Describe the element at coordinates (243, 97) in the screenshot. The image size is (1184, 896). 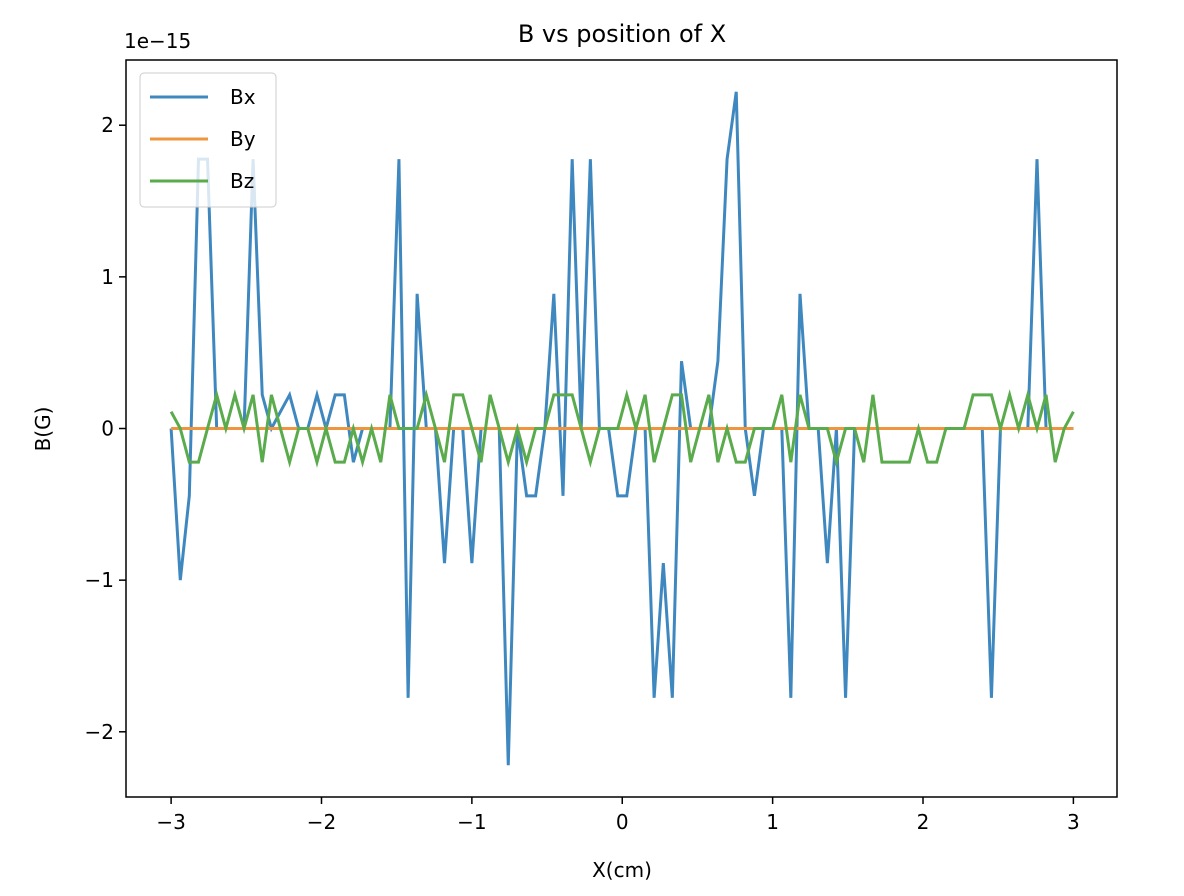
I see `legend-label: Bx` at that location.